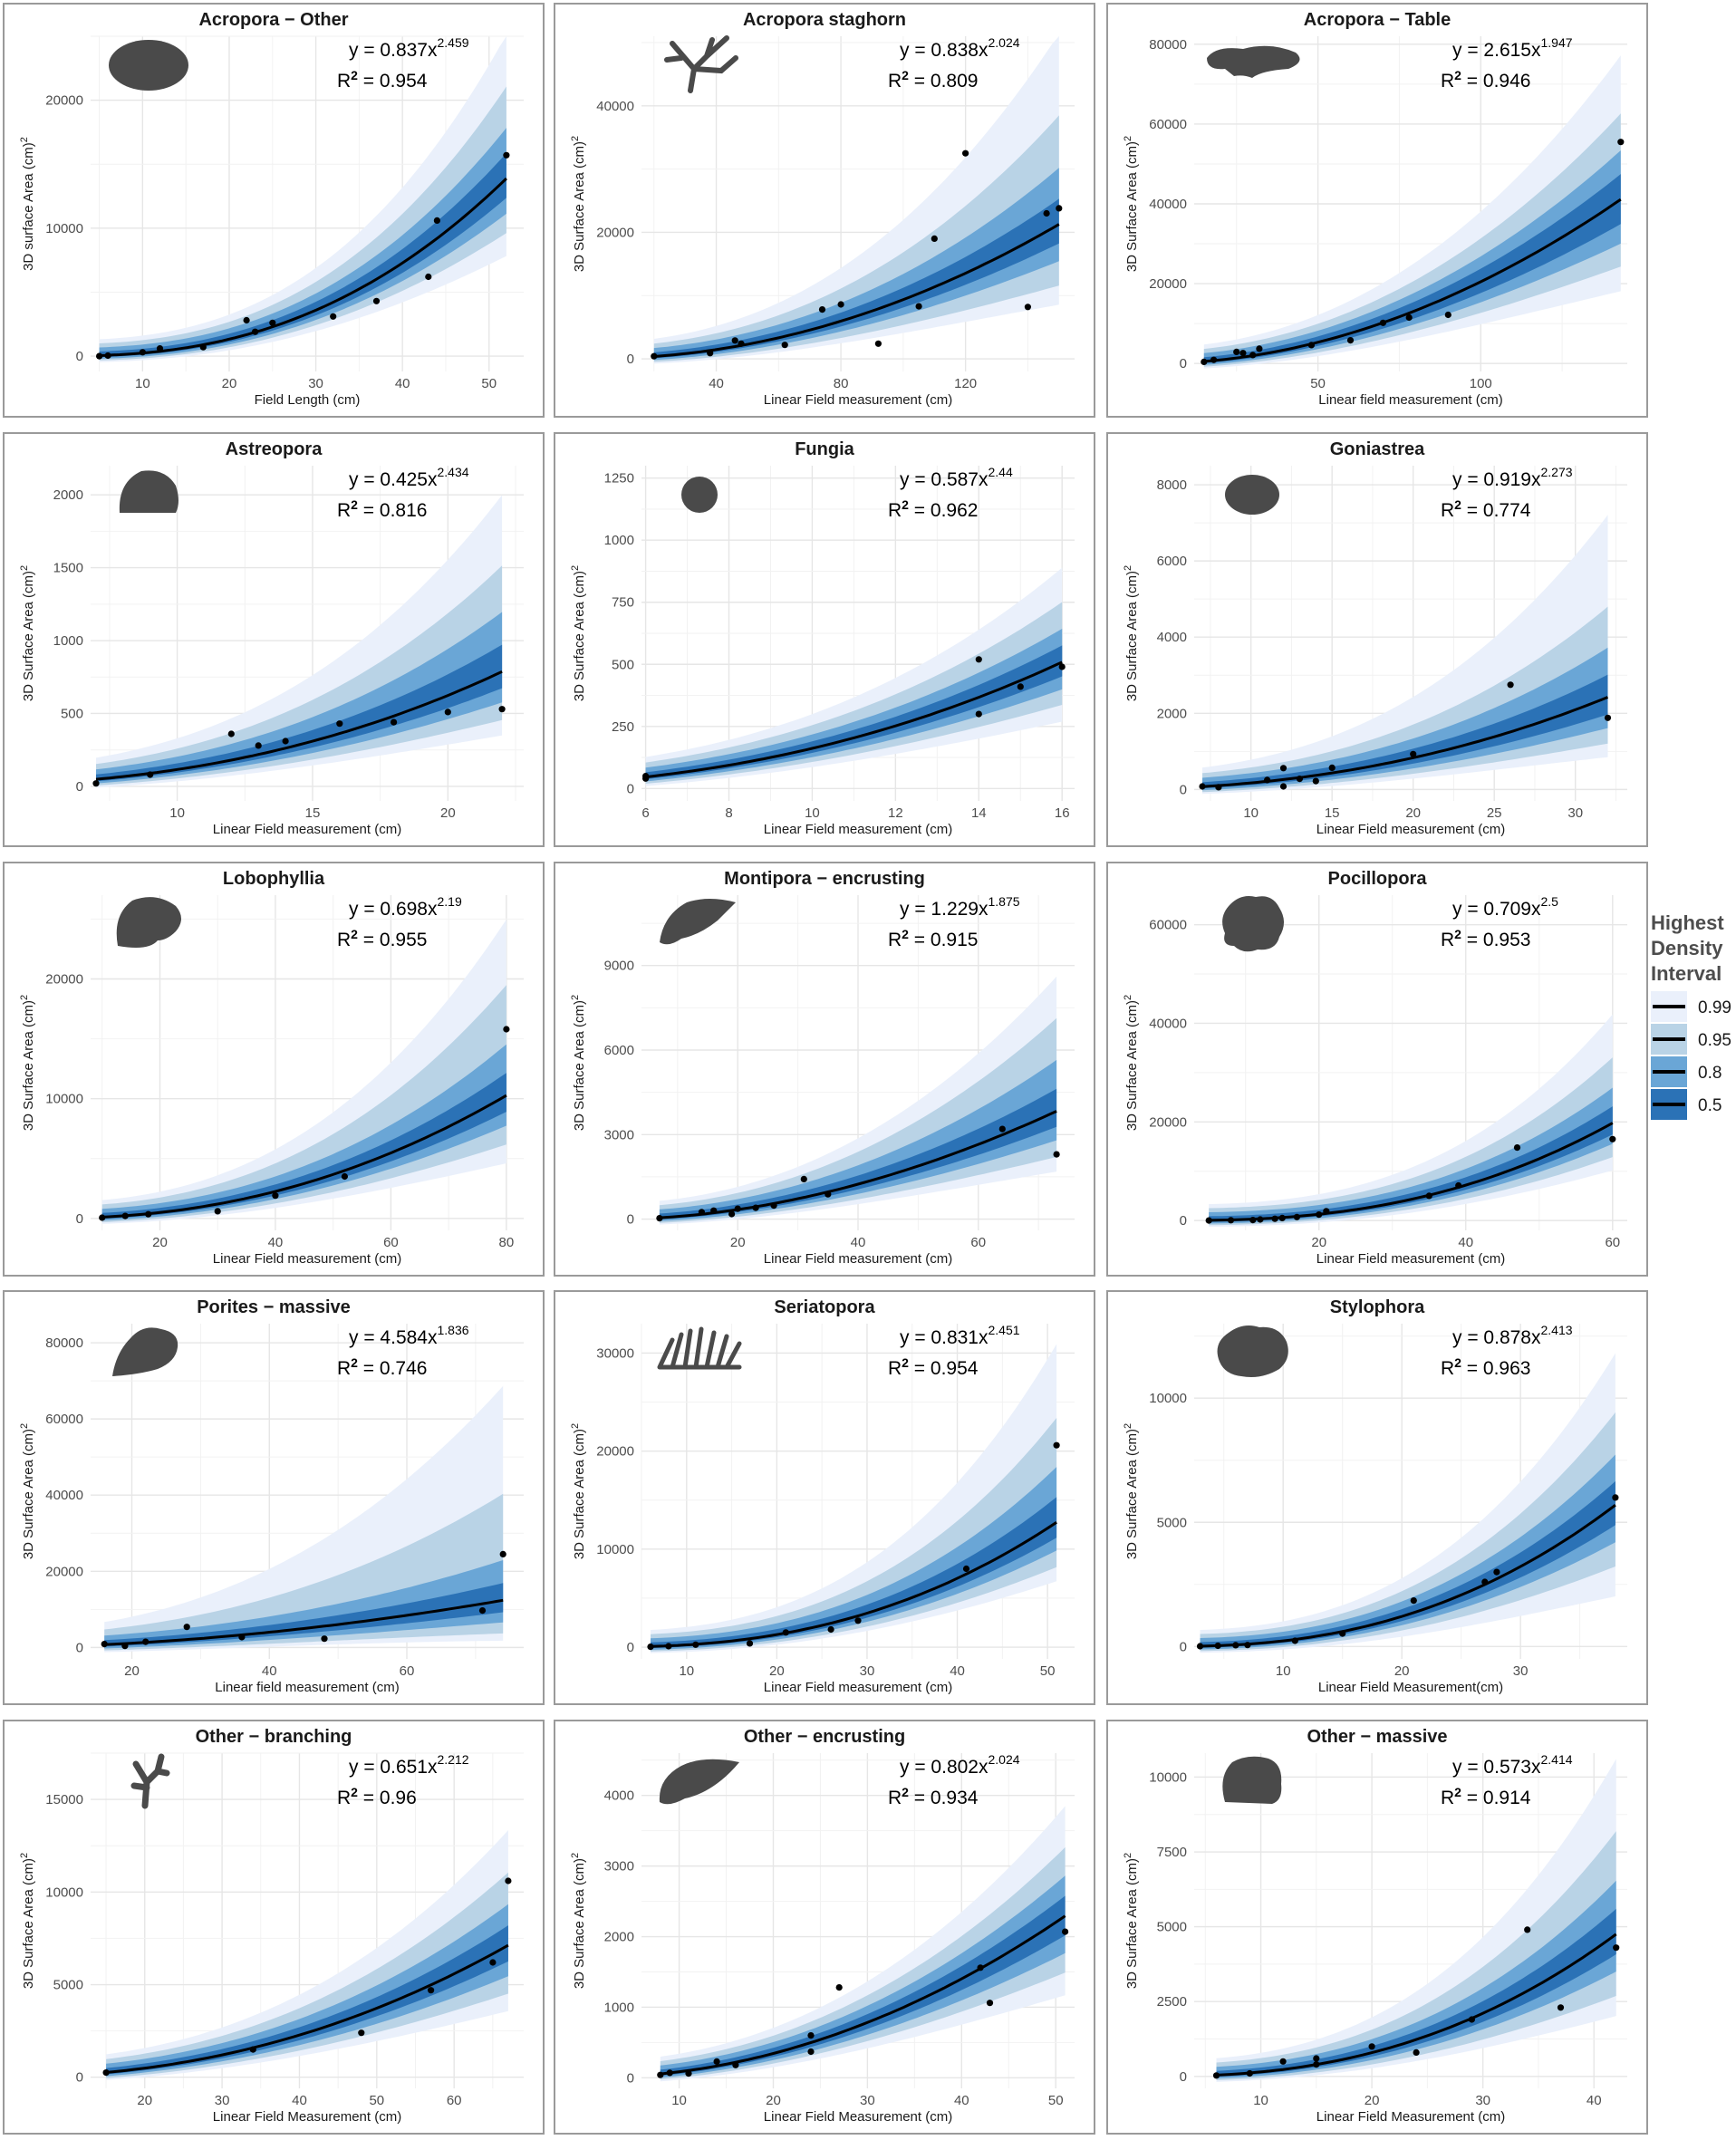 The width and height of the screenshot is (1736, 2140). I want to click on legend-title-line: Highest, so click(1687, 922).